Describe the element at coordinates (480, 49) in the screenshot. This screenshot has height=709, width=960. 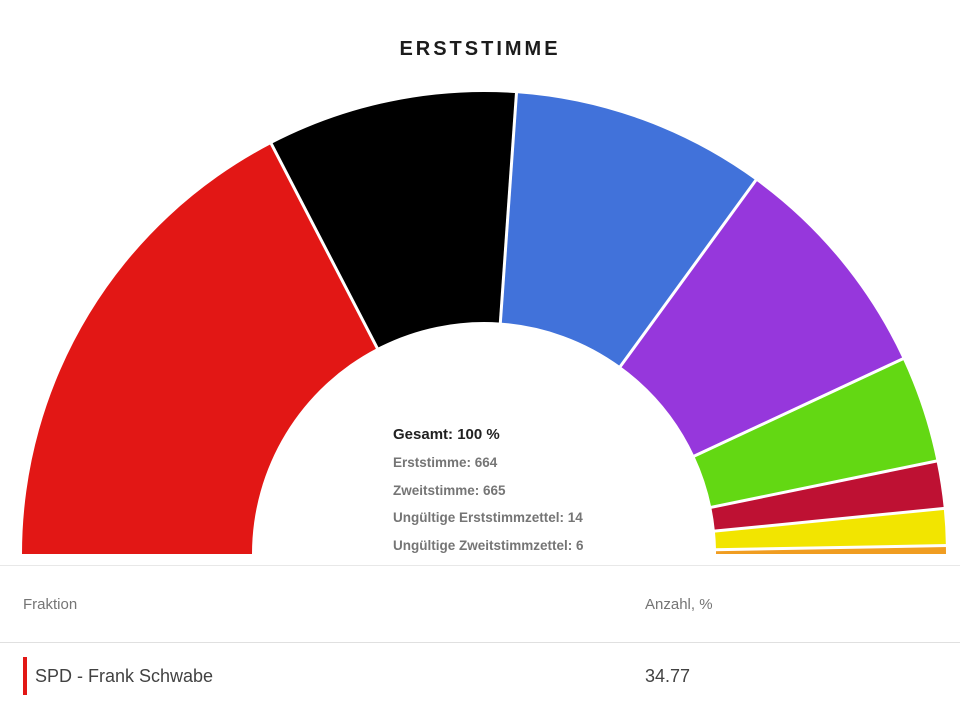
I see `page-title: ERSTSTIMME` at that location.